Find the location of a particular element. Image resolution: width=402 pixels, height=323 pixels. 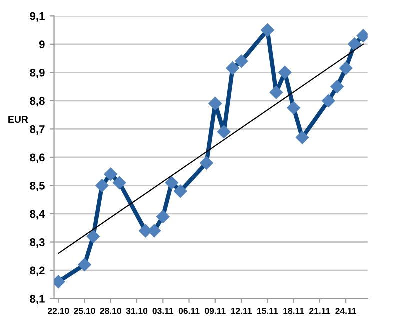

x-tick-label: 21.11 is located at coordinates (320, 311).